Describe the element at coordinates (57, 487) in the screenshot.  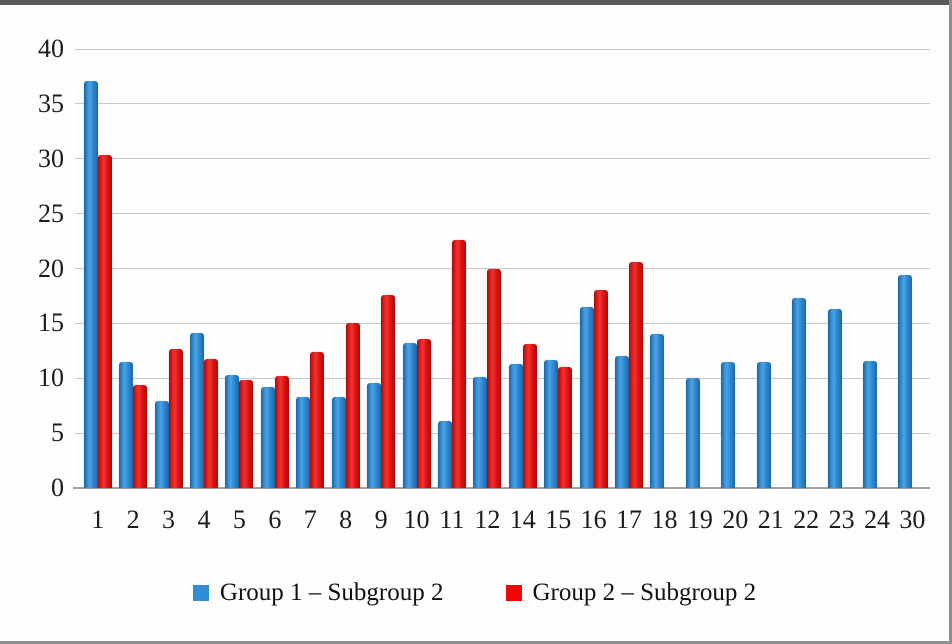
I see `y-tick-label: 0` at that location.